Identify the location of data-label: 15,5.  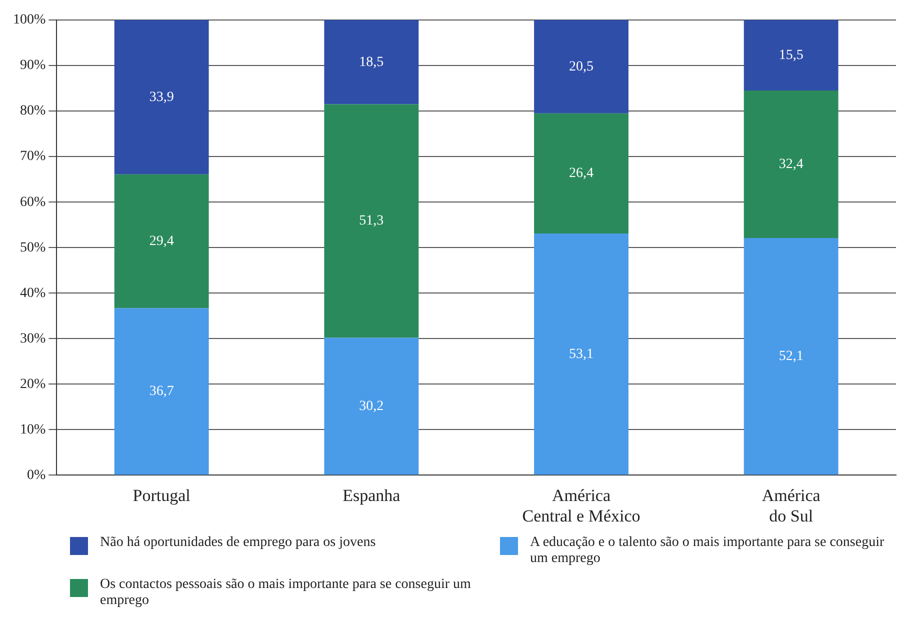
(791, 55).